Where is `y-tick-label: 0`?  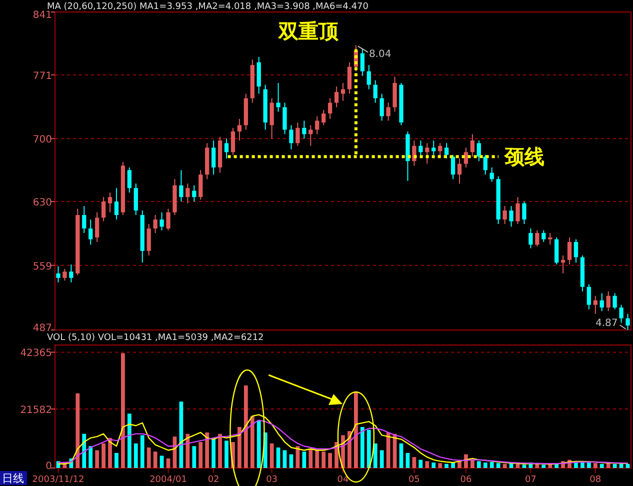
y-tick-label: 0 is located at coordinates (49, 466).